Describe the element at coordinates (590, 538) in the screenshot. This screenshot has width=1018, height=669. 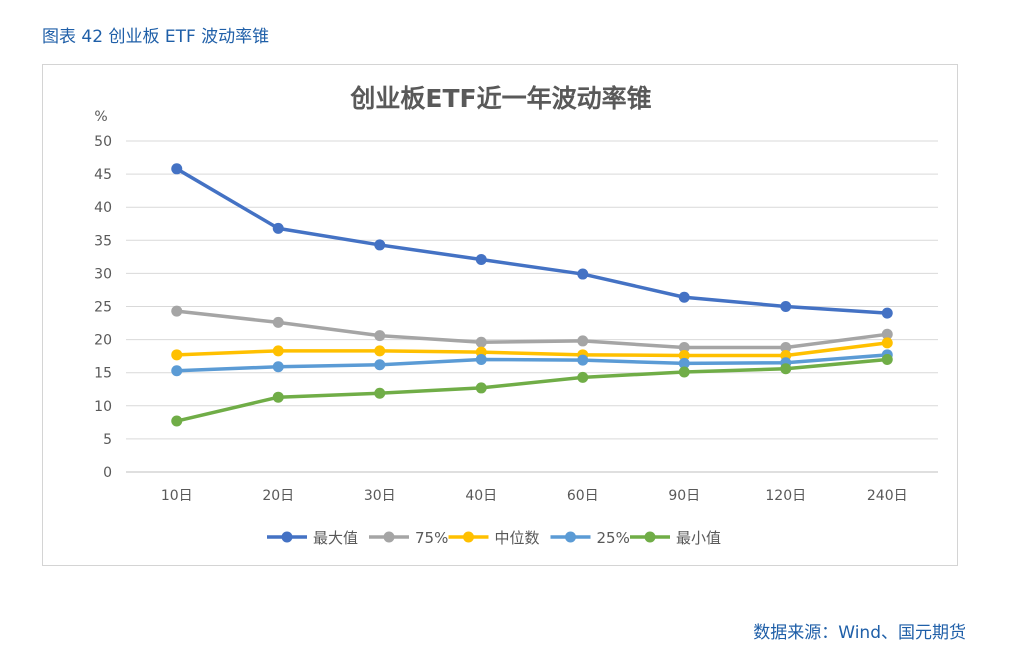
I see `legend-item: 25%` at that location.